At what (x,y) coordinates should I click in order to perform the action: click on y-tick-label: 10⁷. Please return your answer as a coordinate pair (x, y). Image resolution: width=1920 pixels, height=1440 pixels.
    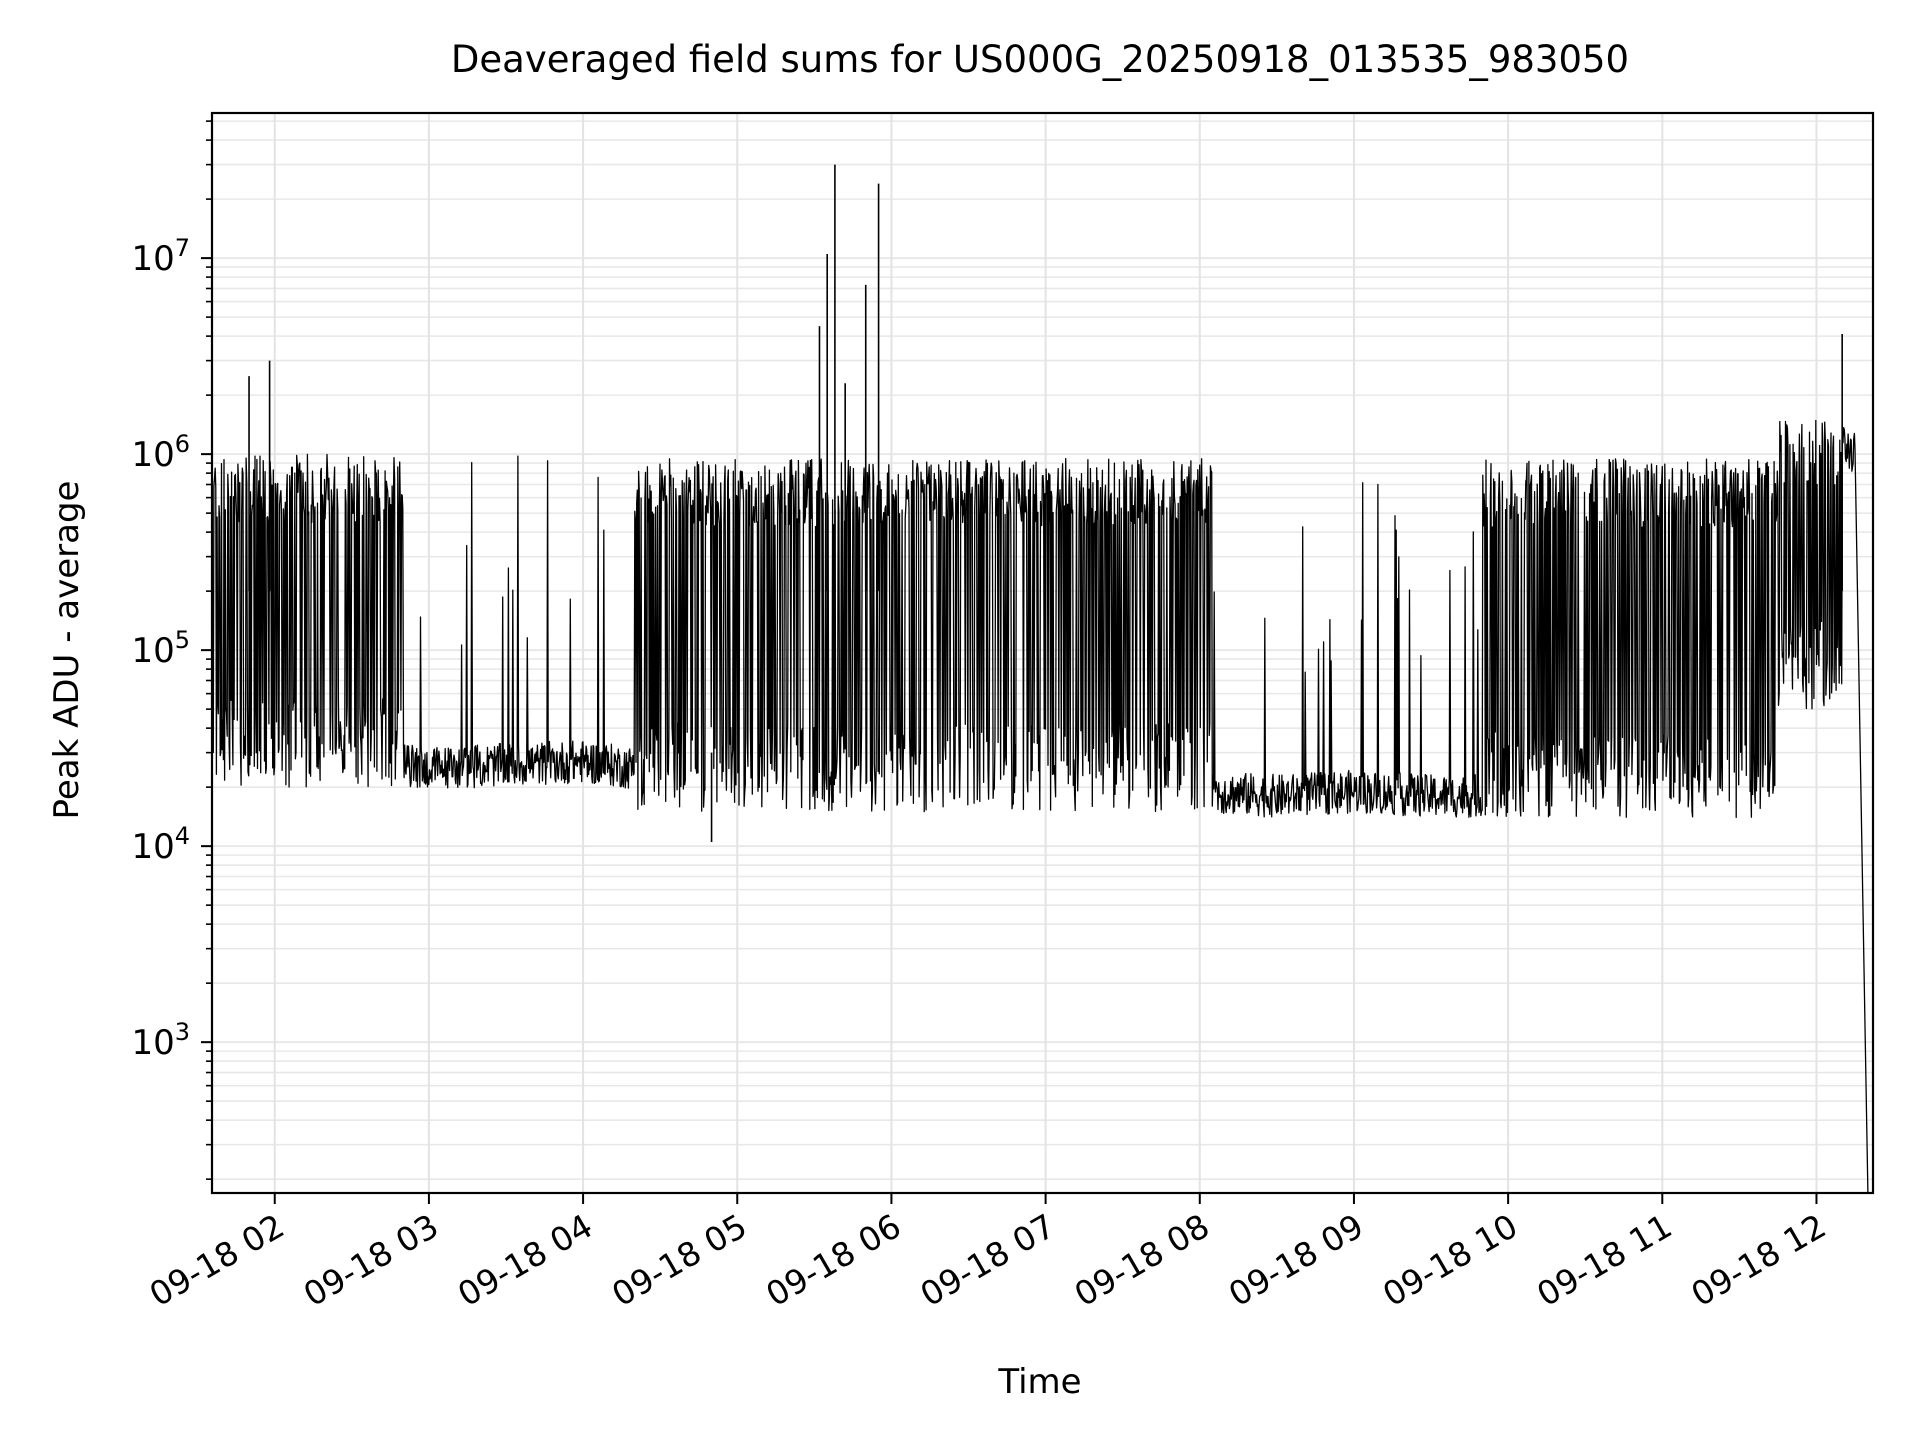
    Looking at the image, I should click on (160, 256).